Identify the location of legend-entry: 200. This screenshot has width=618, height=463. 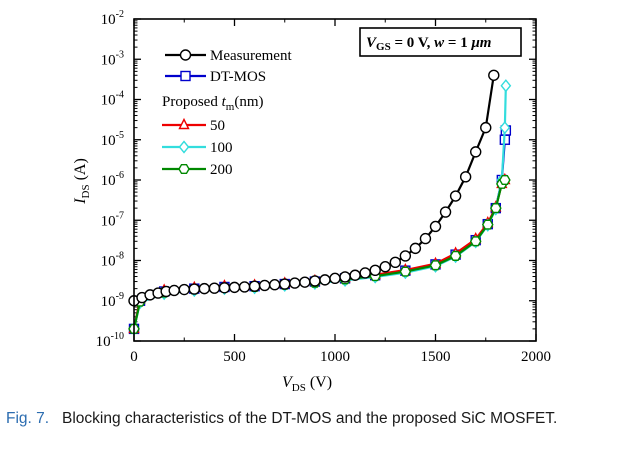
(197, 170).